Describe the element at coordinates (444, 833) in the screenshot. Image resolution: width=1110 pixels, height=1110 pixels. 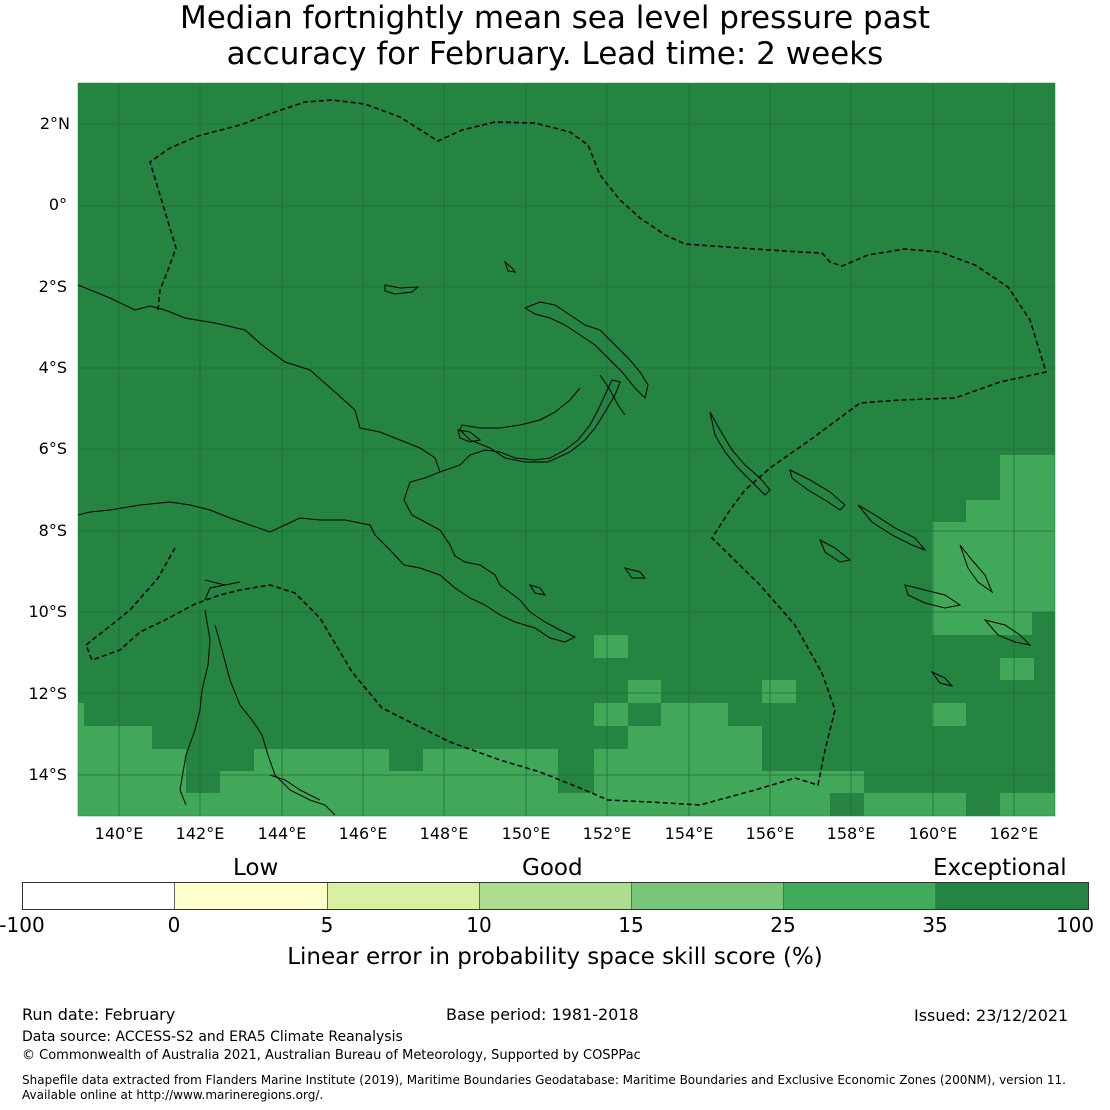
I see `lon-label-148e: 148°E` at that location.